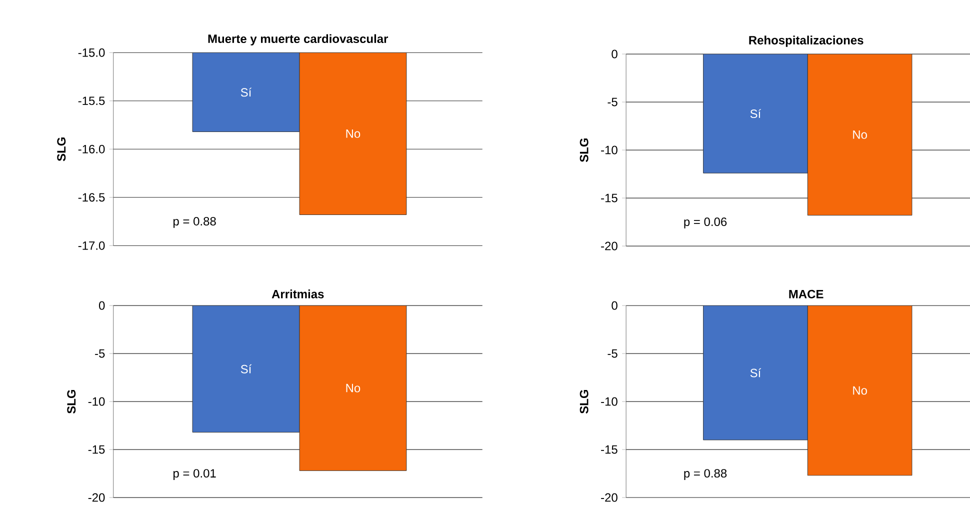 The height and width of the screenshot is (511, 970). Describe the element at coordinates (91, 52) in the screenshot. I see `y-tick-label: -15.0` at that location.